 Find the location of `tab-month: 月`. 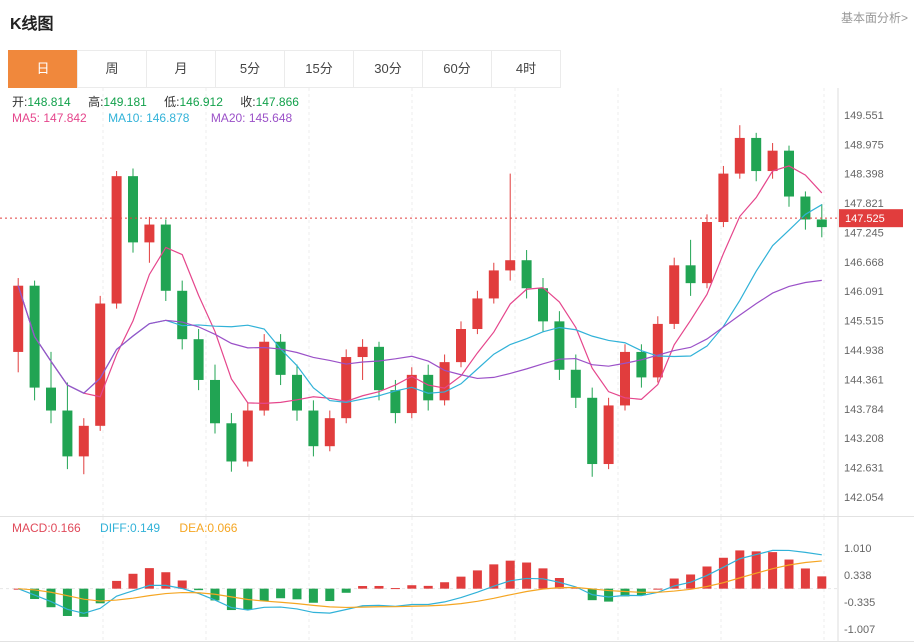

tab-month: 月 is located at coordinates (181, 69).